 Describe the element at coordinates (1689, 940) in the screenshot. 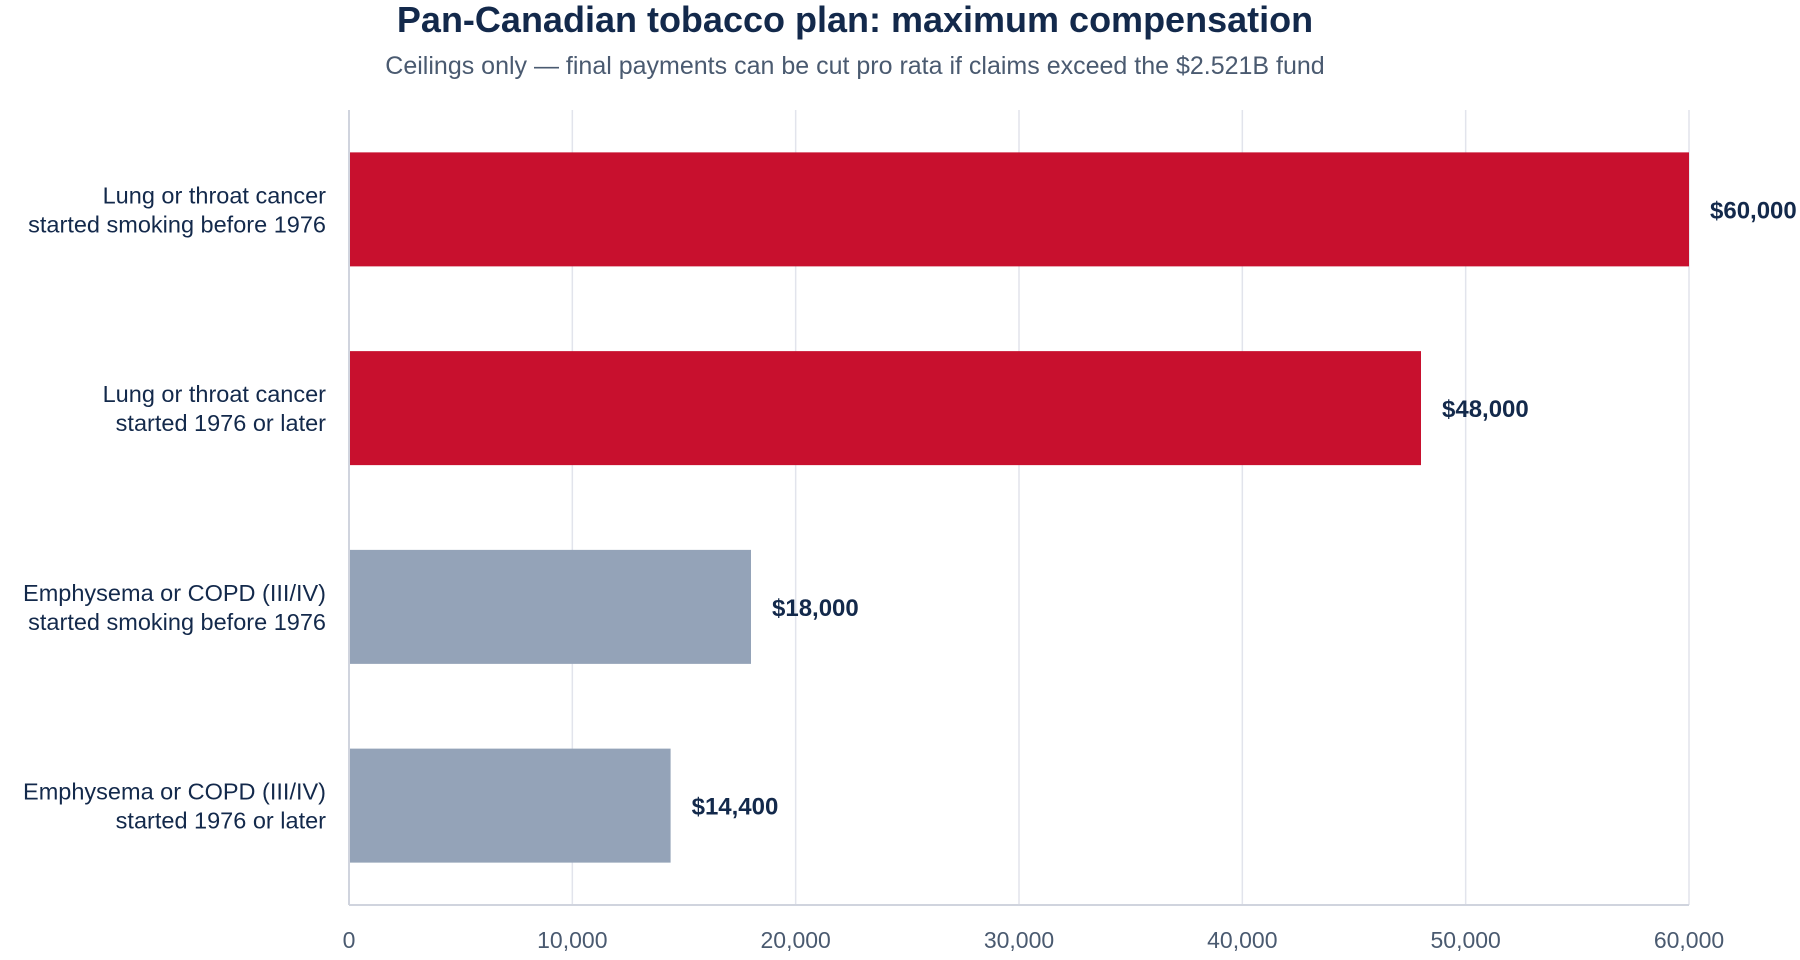

I see `x-tick-label: 60,000` at that location.